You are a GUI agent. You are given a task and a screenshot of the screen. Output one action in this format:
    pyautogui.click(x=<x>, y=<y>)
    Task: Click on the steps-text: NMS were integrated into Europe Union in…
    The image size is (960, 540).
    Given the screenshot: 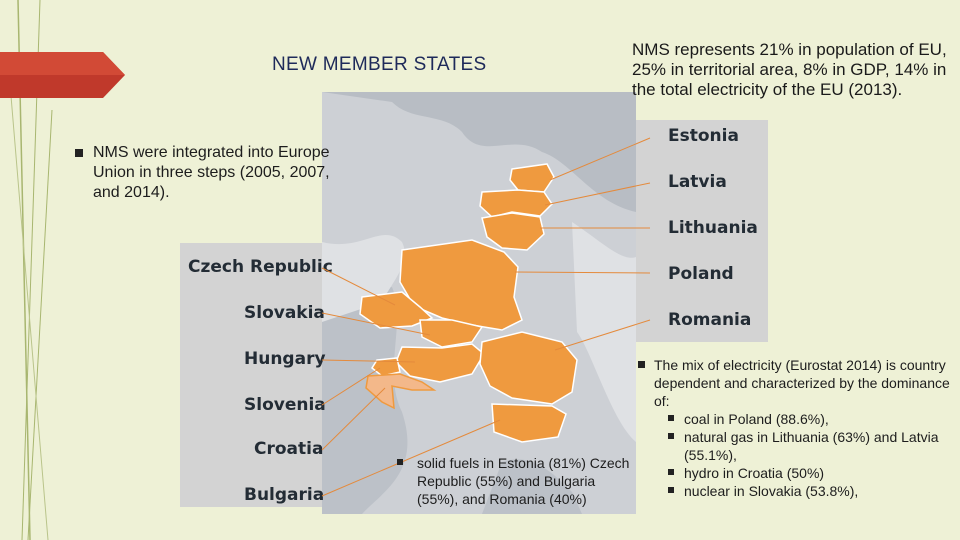 What is the action you would take?
    pyautogui.click(x=211, y=172)
    